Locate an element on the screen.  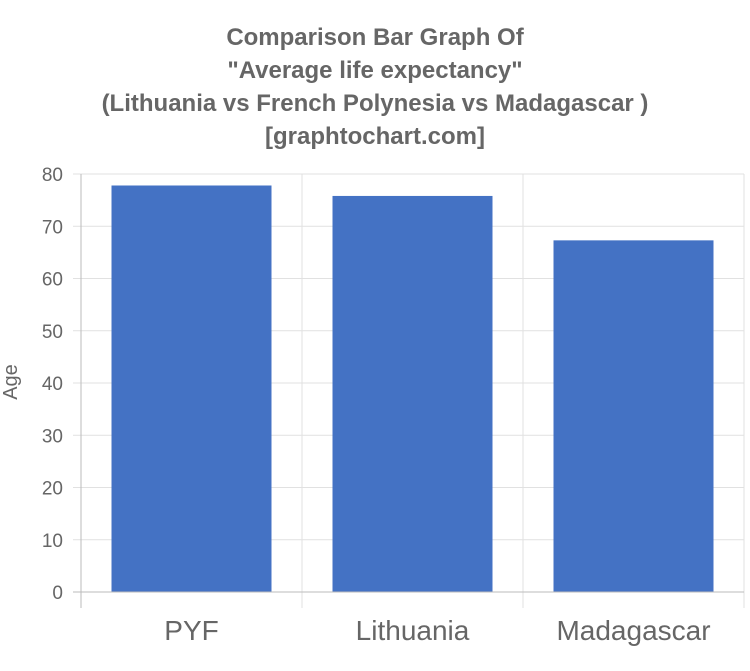
y-tick-label: 70 is located at coordinates (52, 227).